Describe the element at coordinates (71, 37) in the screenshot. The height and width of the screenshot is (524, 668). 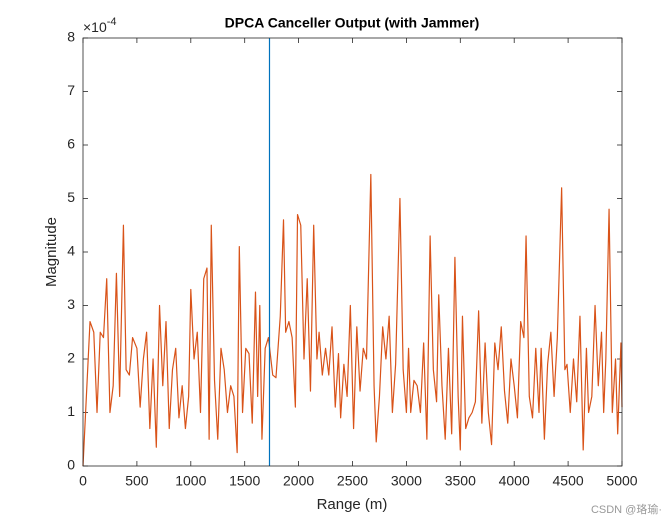
I see `y-tick-label: 8` at that location.